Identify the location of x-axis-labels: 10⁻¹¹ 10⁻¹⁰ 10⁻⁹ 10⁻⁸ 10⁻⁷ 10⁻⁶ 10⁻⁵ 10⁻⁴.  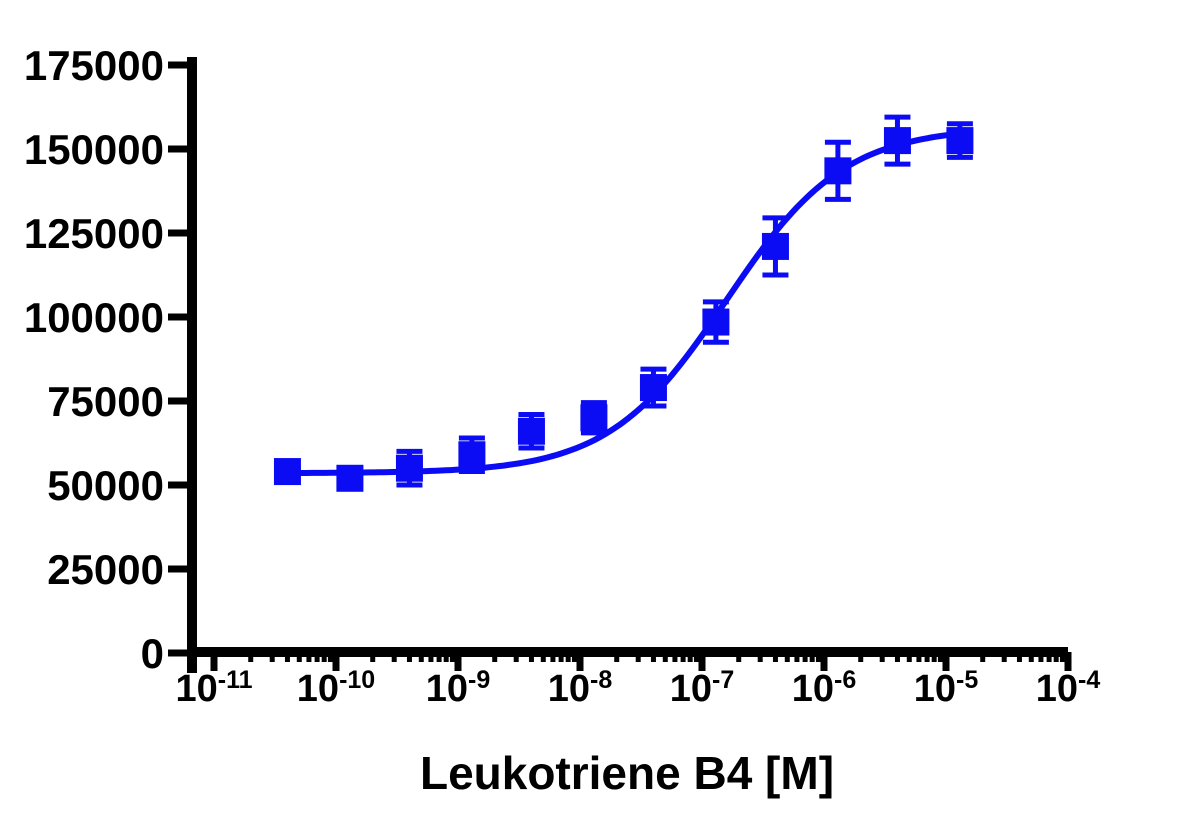
(637, 688).